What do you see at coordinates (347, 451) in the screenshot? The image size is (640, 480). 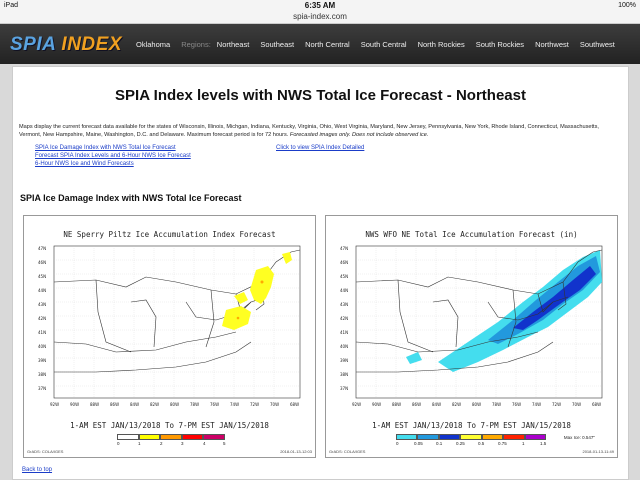 I see `map2-footer-left: GrADS: COLA/IGES` at bounding box center [347, 451].